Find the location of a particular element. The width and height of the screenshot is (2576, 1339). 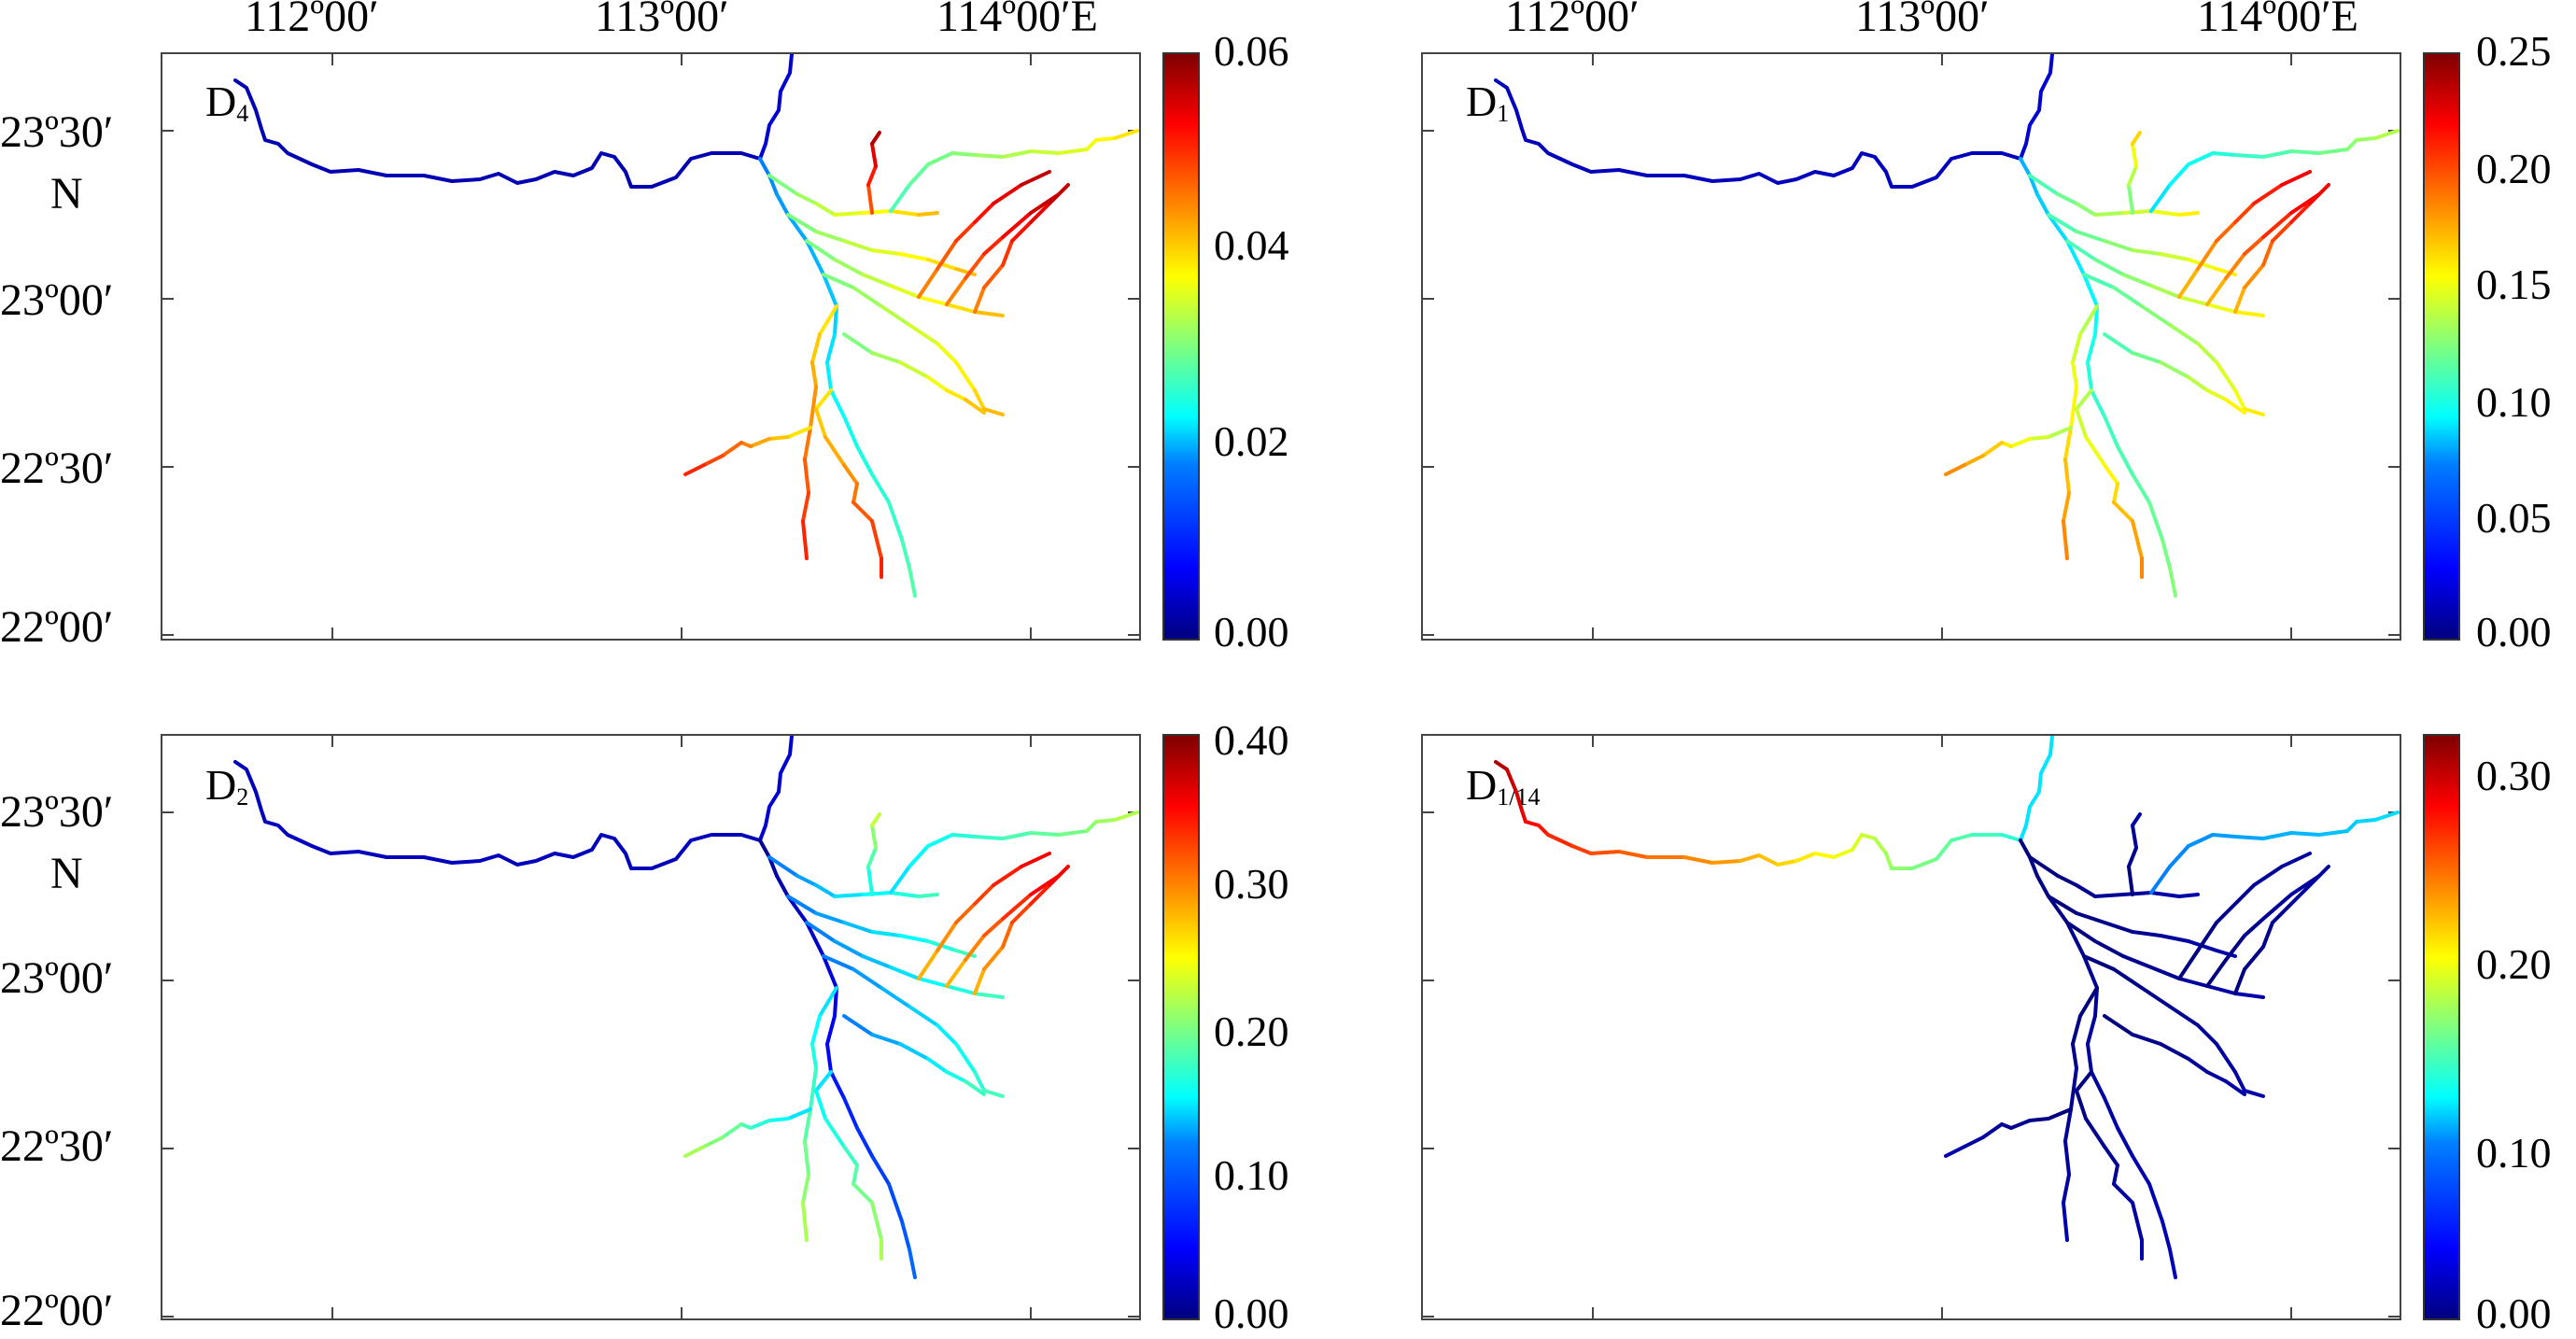

lat-label-2200: 22º00′ is located at coordinates (57, 1310).